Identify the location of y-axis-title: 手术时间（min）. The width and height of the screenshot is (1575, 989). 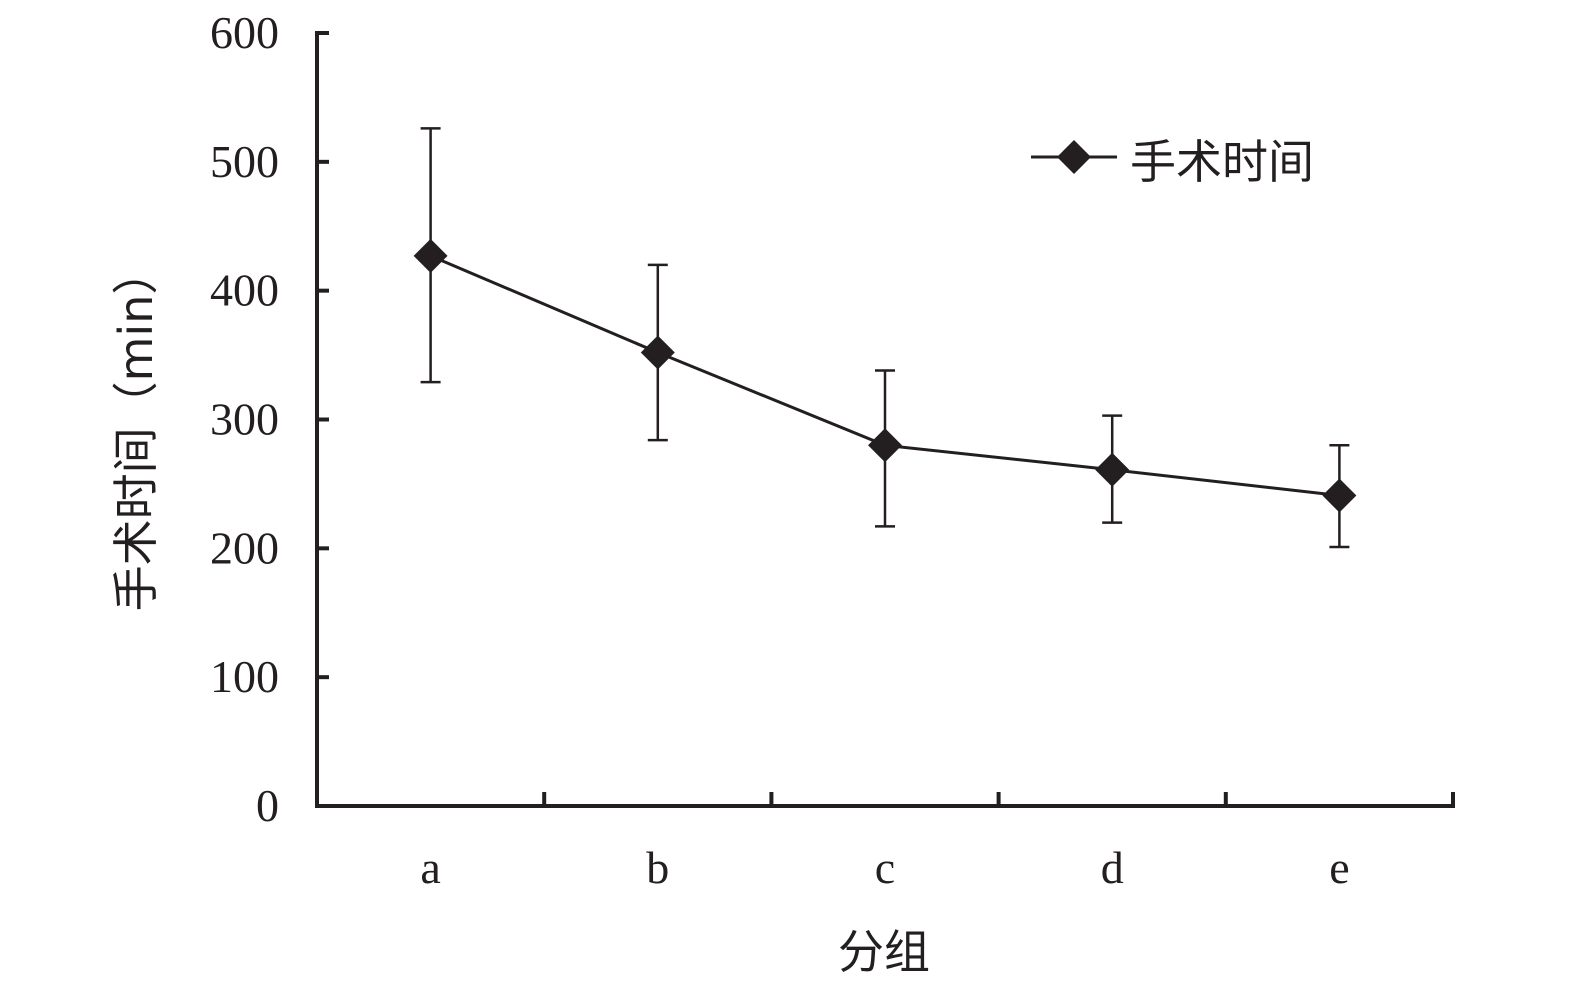
(136, 430).